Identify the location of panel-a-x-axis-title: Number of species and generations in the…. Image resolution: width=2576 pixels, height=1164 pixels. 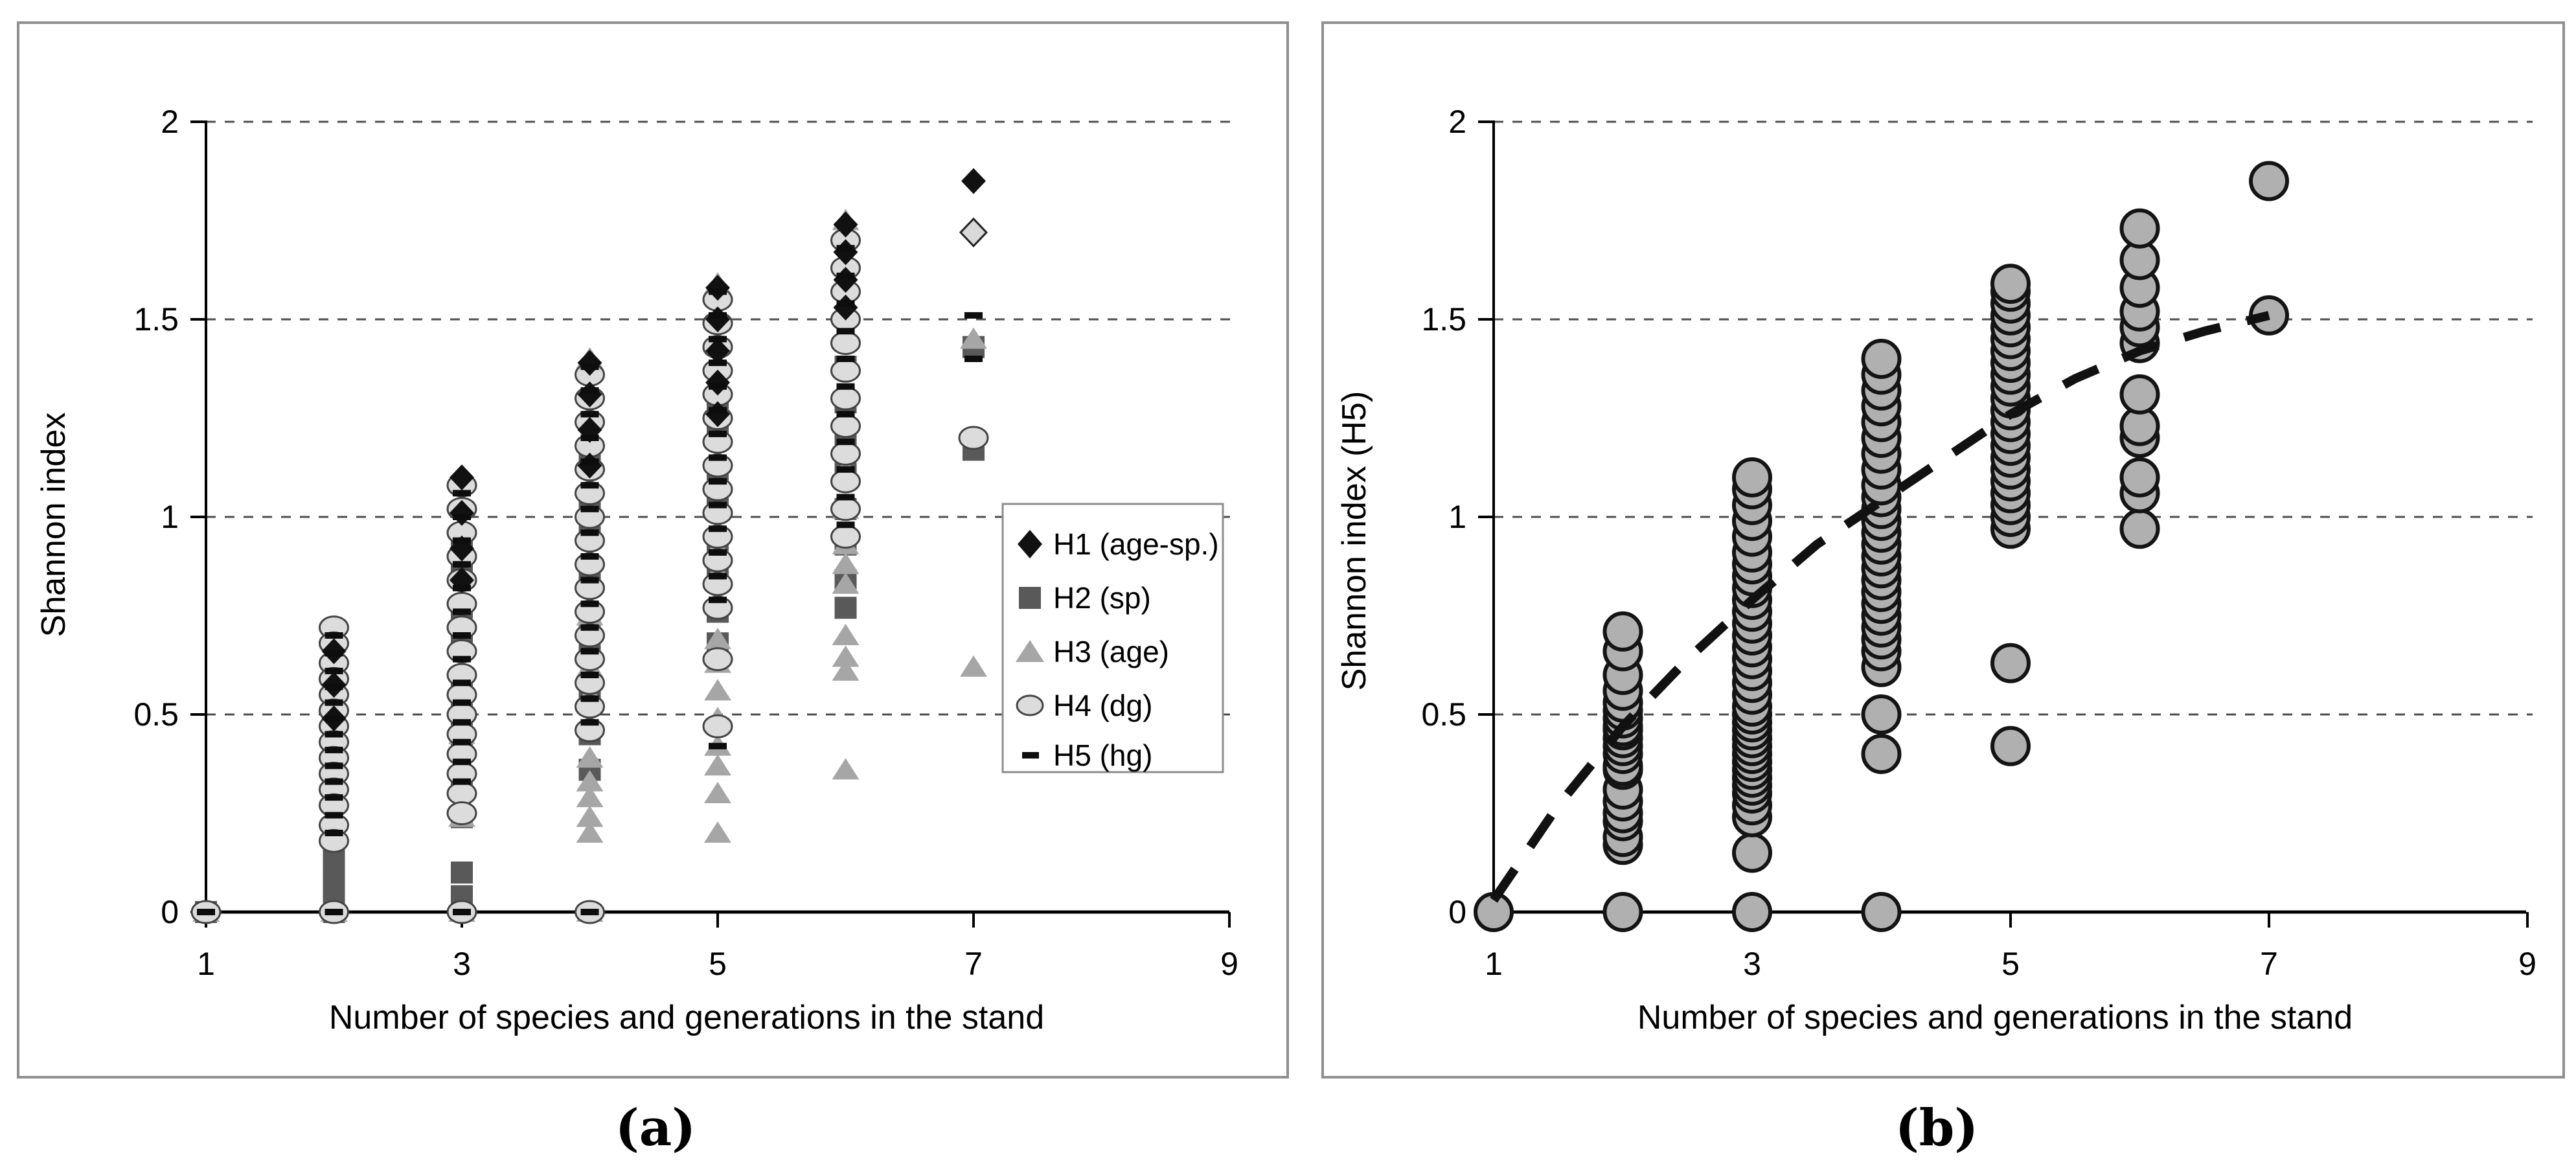
(687, 1017).